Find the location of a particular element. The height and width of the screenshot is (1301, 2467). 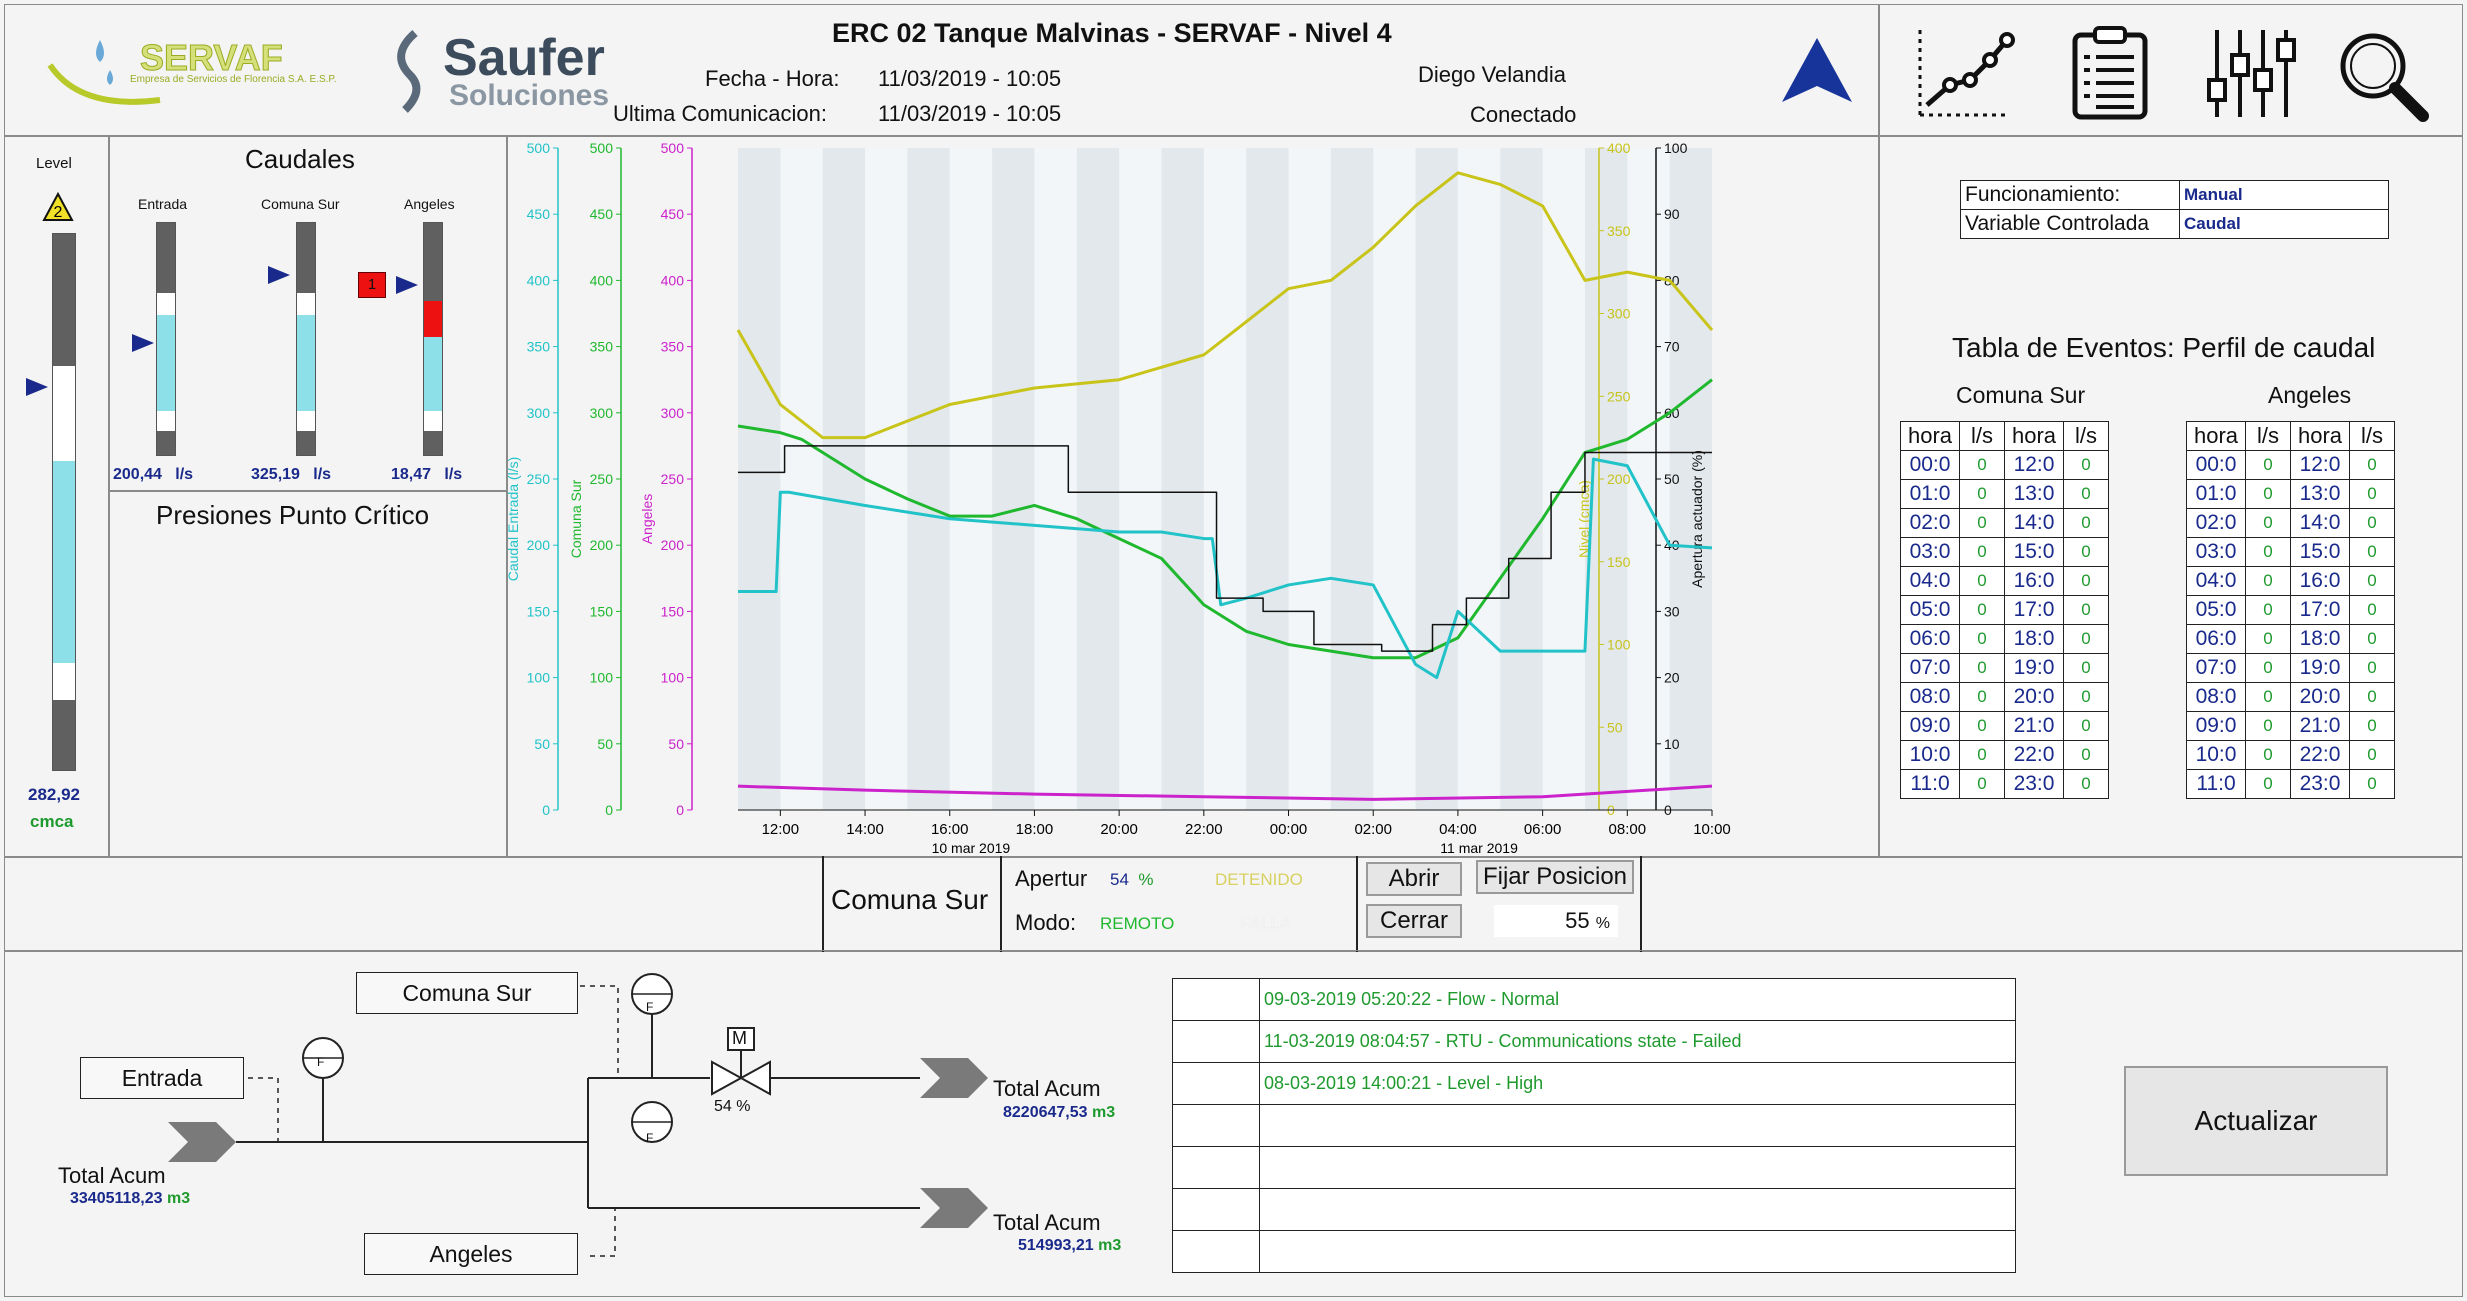

hour-cell: 12:0 is located at coordinates (2320, 465).